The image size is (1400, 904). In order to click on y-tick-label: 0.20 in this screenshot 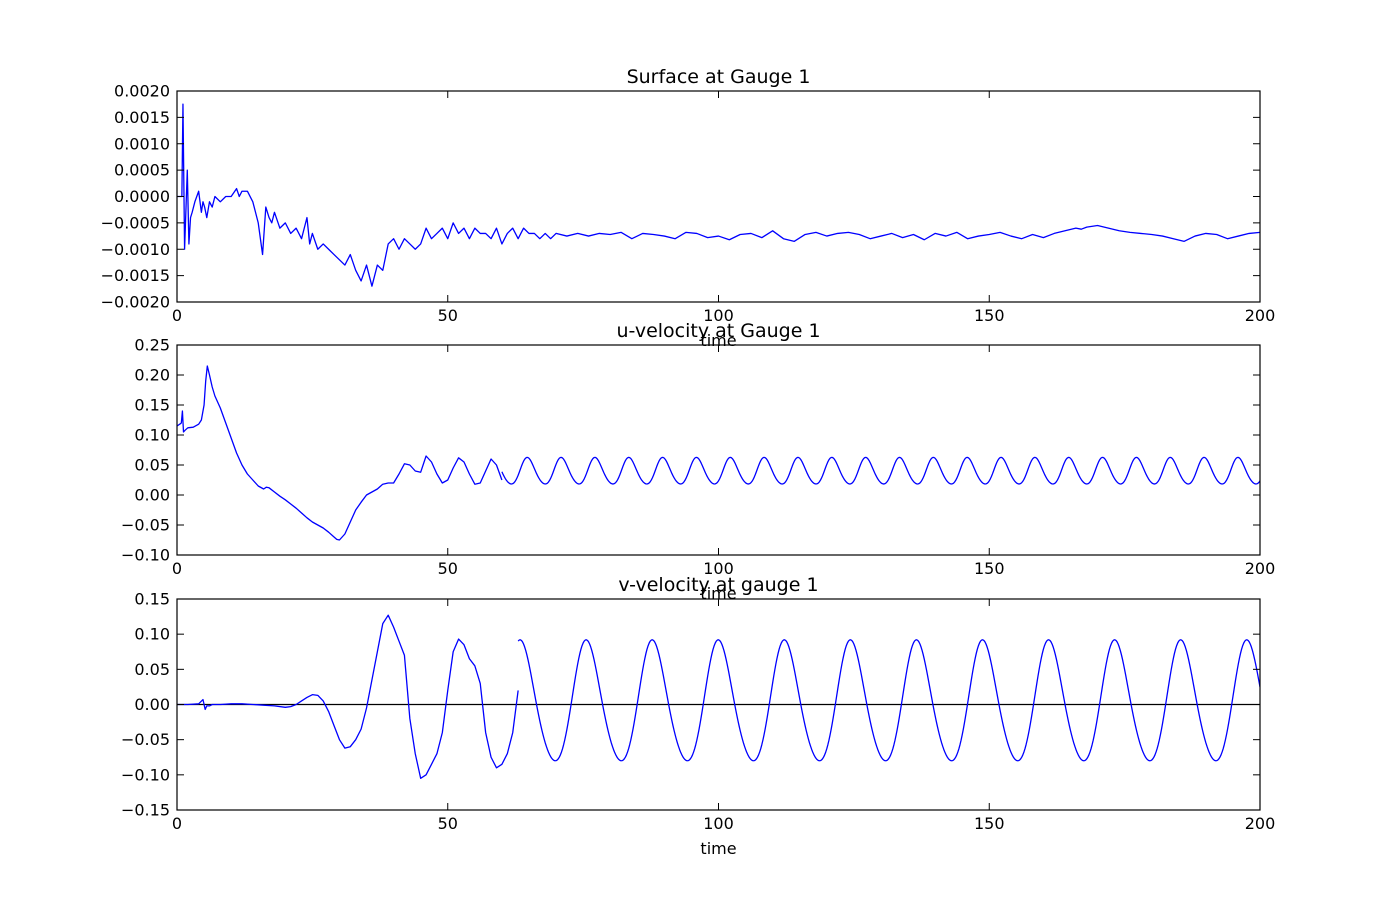, I will do `click(152, 375)`.